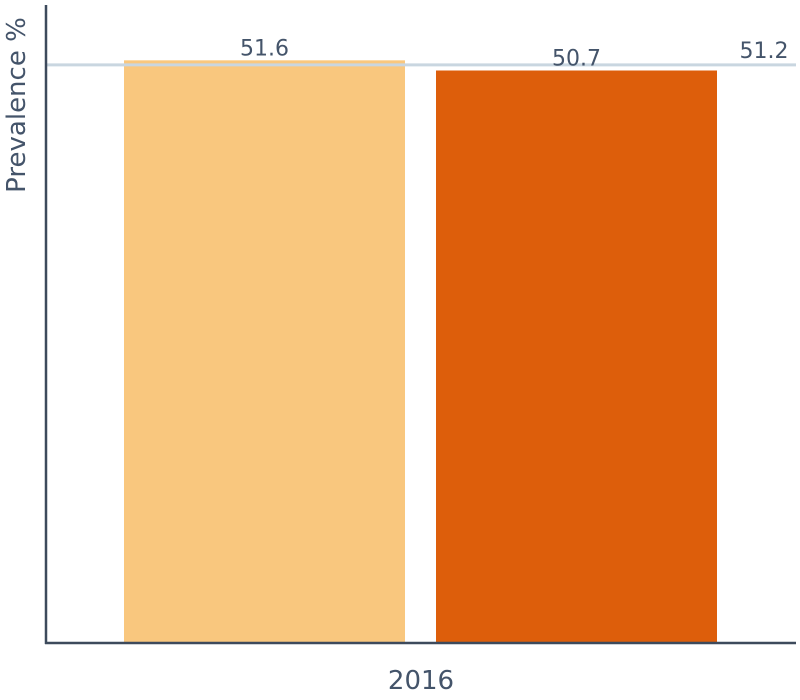 Image resolution: width=800 pixels, height=700 pixels. Describe the element at coordinates (764, 51) in the screenshot. I see `reference-line-label: 51.2` at that location.